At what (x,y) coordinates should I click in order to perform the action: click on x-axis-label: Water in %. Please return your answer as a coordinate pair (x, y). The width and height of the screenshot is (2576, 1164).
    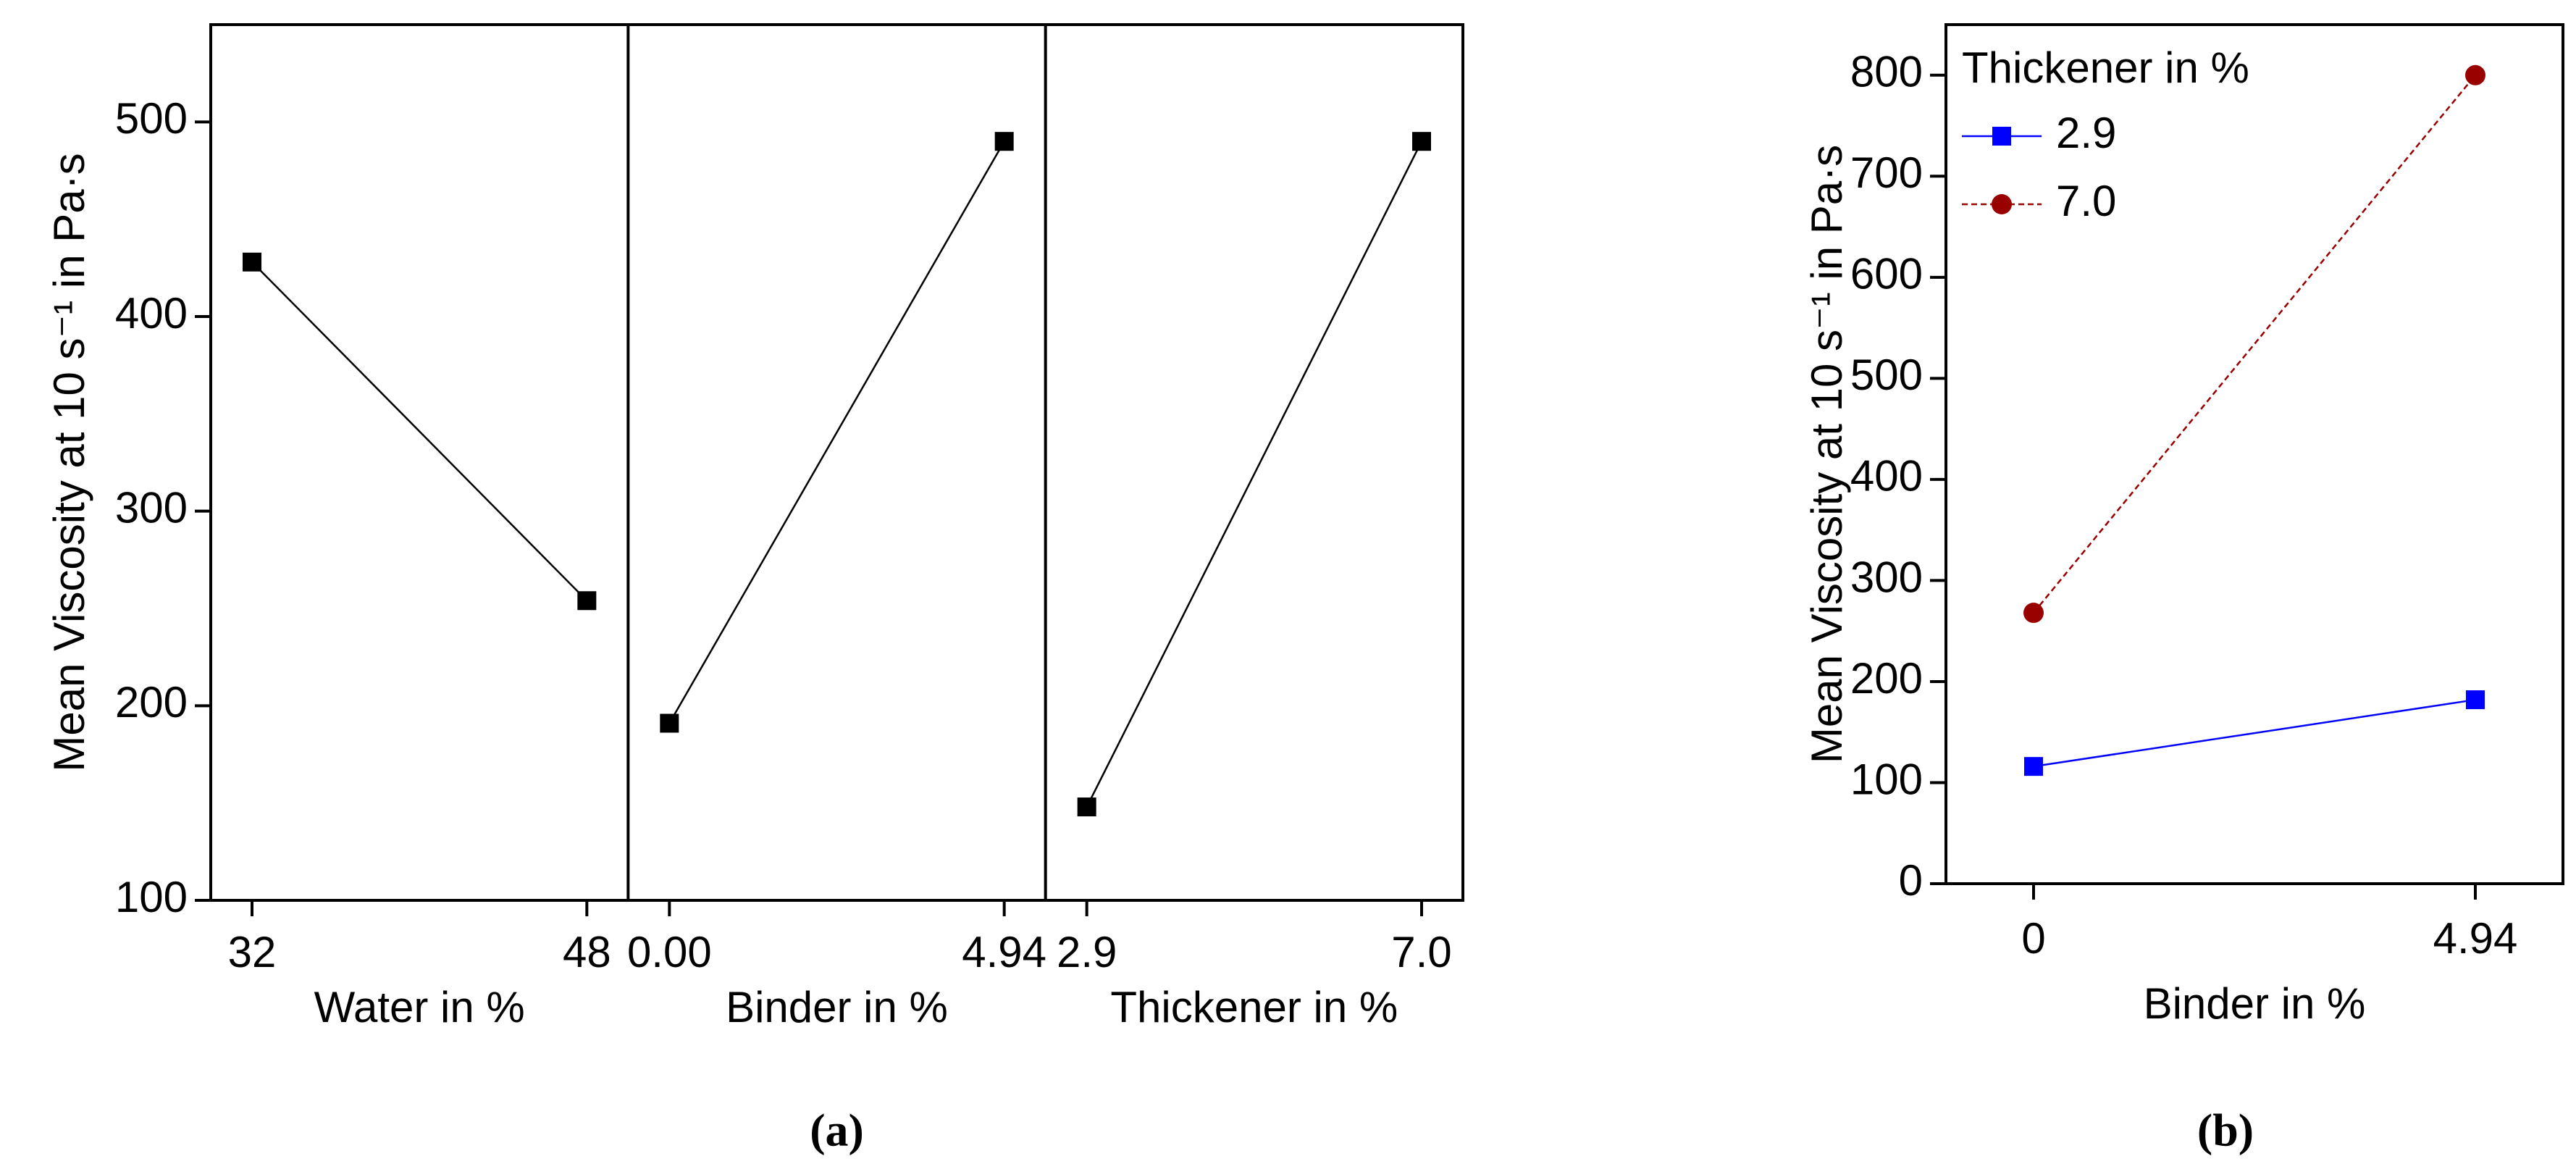
    Looking at the image, I should click on (419, 1007).